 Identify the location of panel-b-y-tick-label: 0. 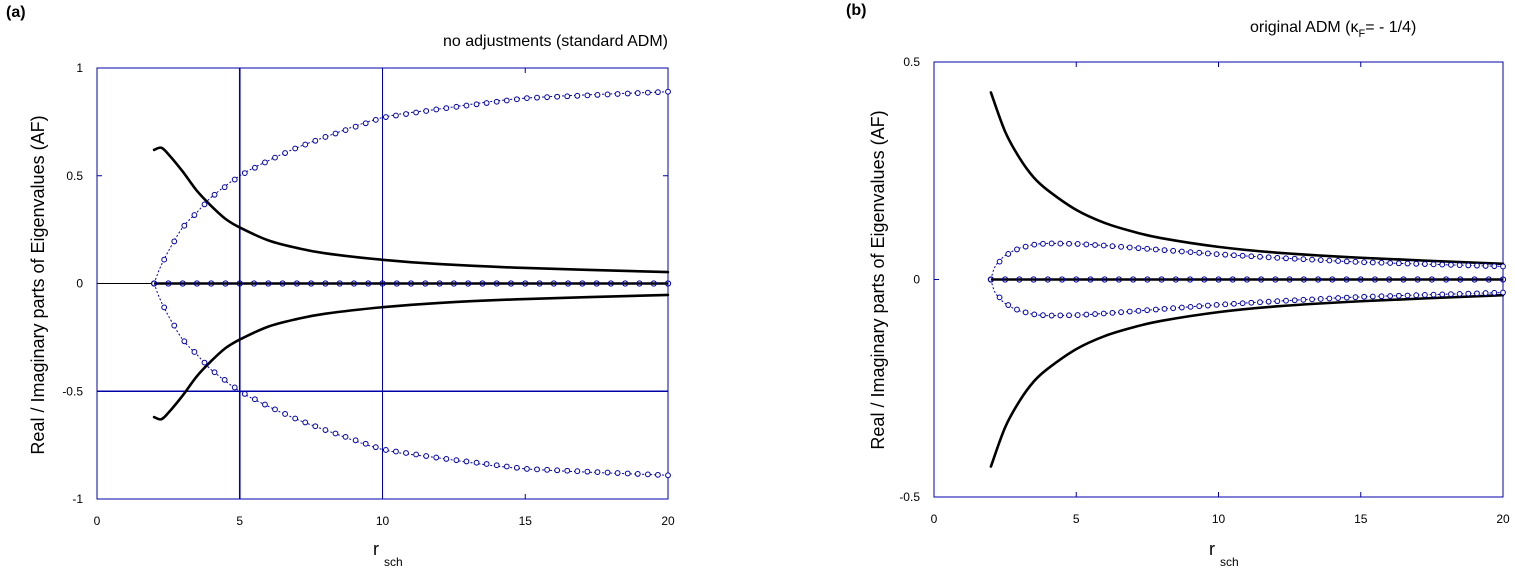
(916, 280).